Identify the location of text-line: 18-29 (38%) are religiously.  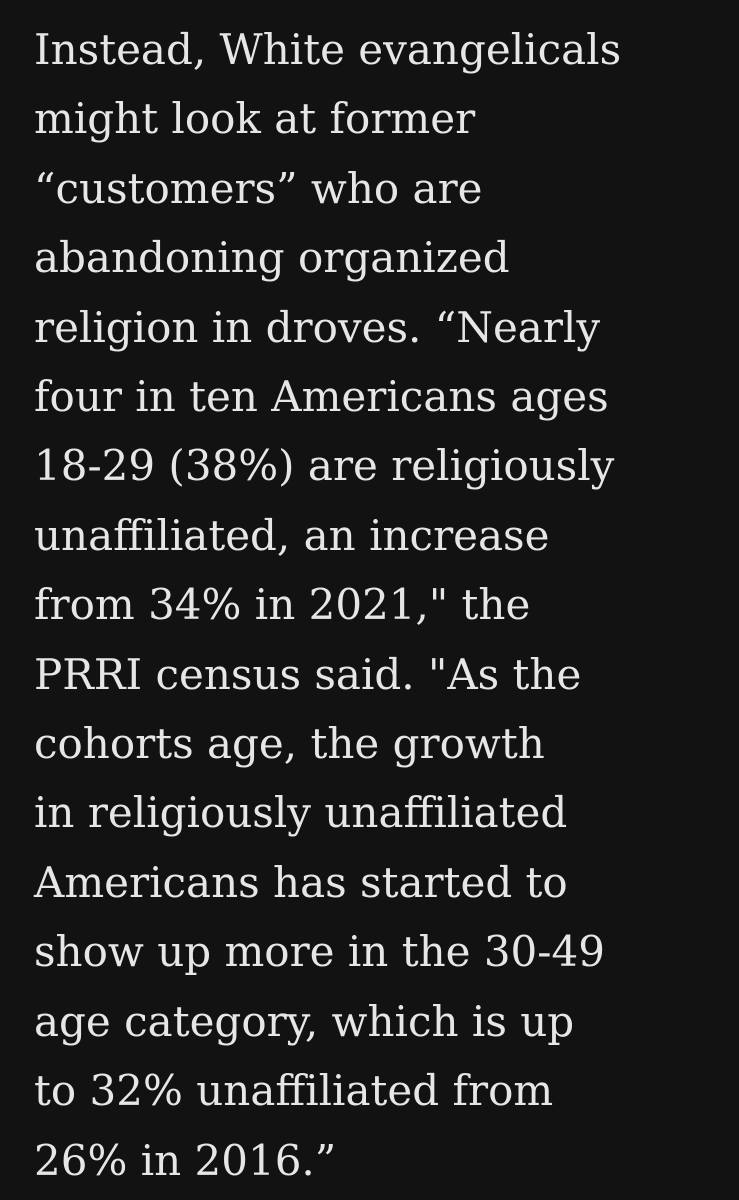
(324, 466).